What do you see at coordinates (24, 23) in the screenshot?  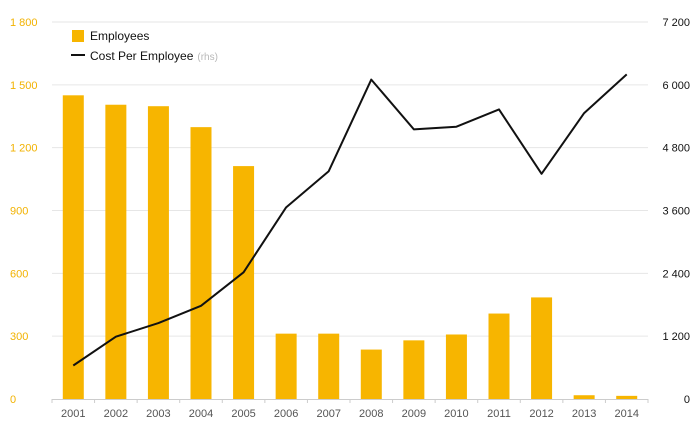 I see `y-left-tick-label: 1 800` at bounding box center [24, 23].